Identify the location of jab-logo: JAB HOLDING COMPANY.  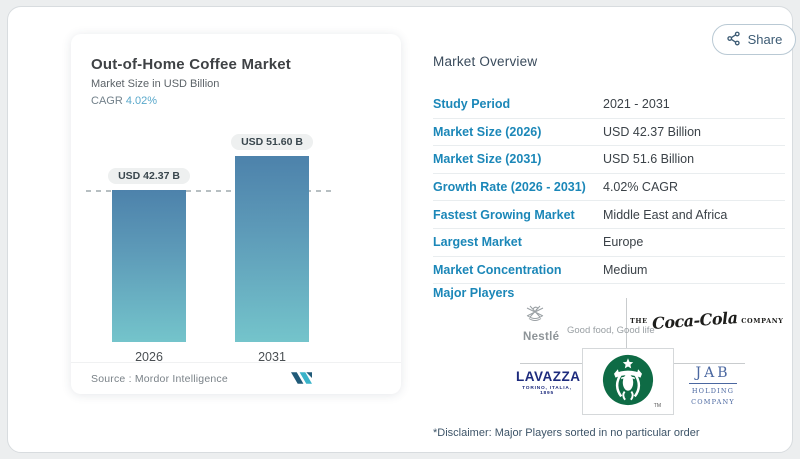
(713, 385).